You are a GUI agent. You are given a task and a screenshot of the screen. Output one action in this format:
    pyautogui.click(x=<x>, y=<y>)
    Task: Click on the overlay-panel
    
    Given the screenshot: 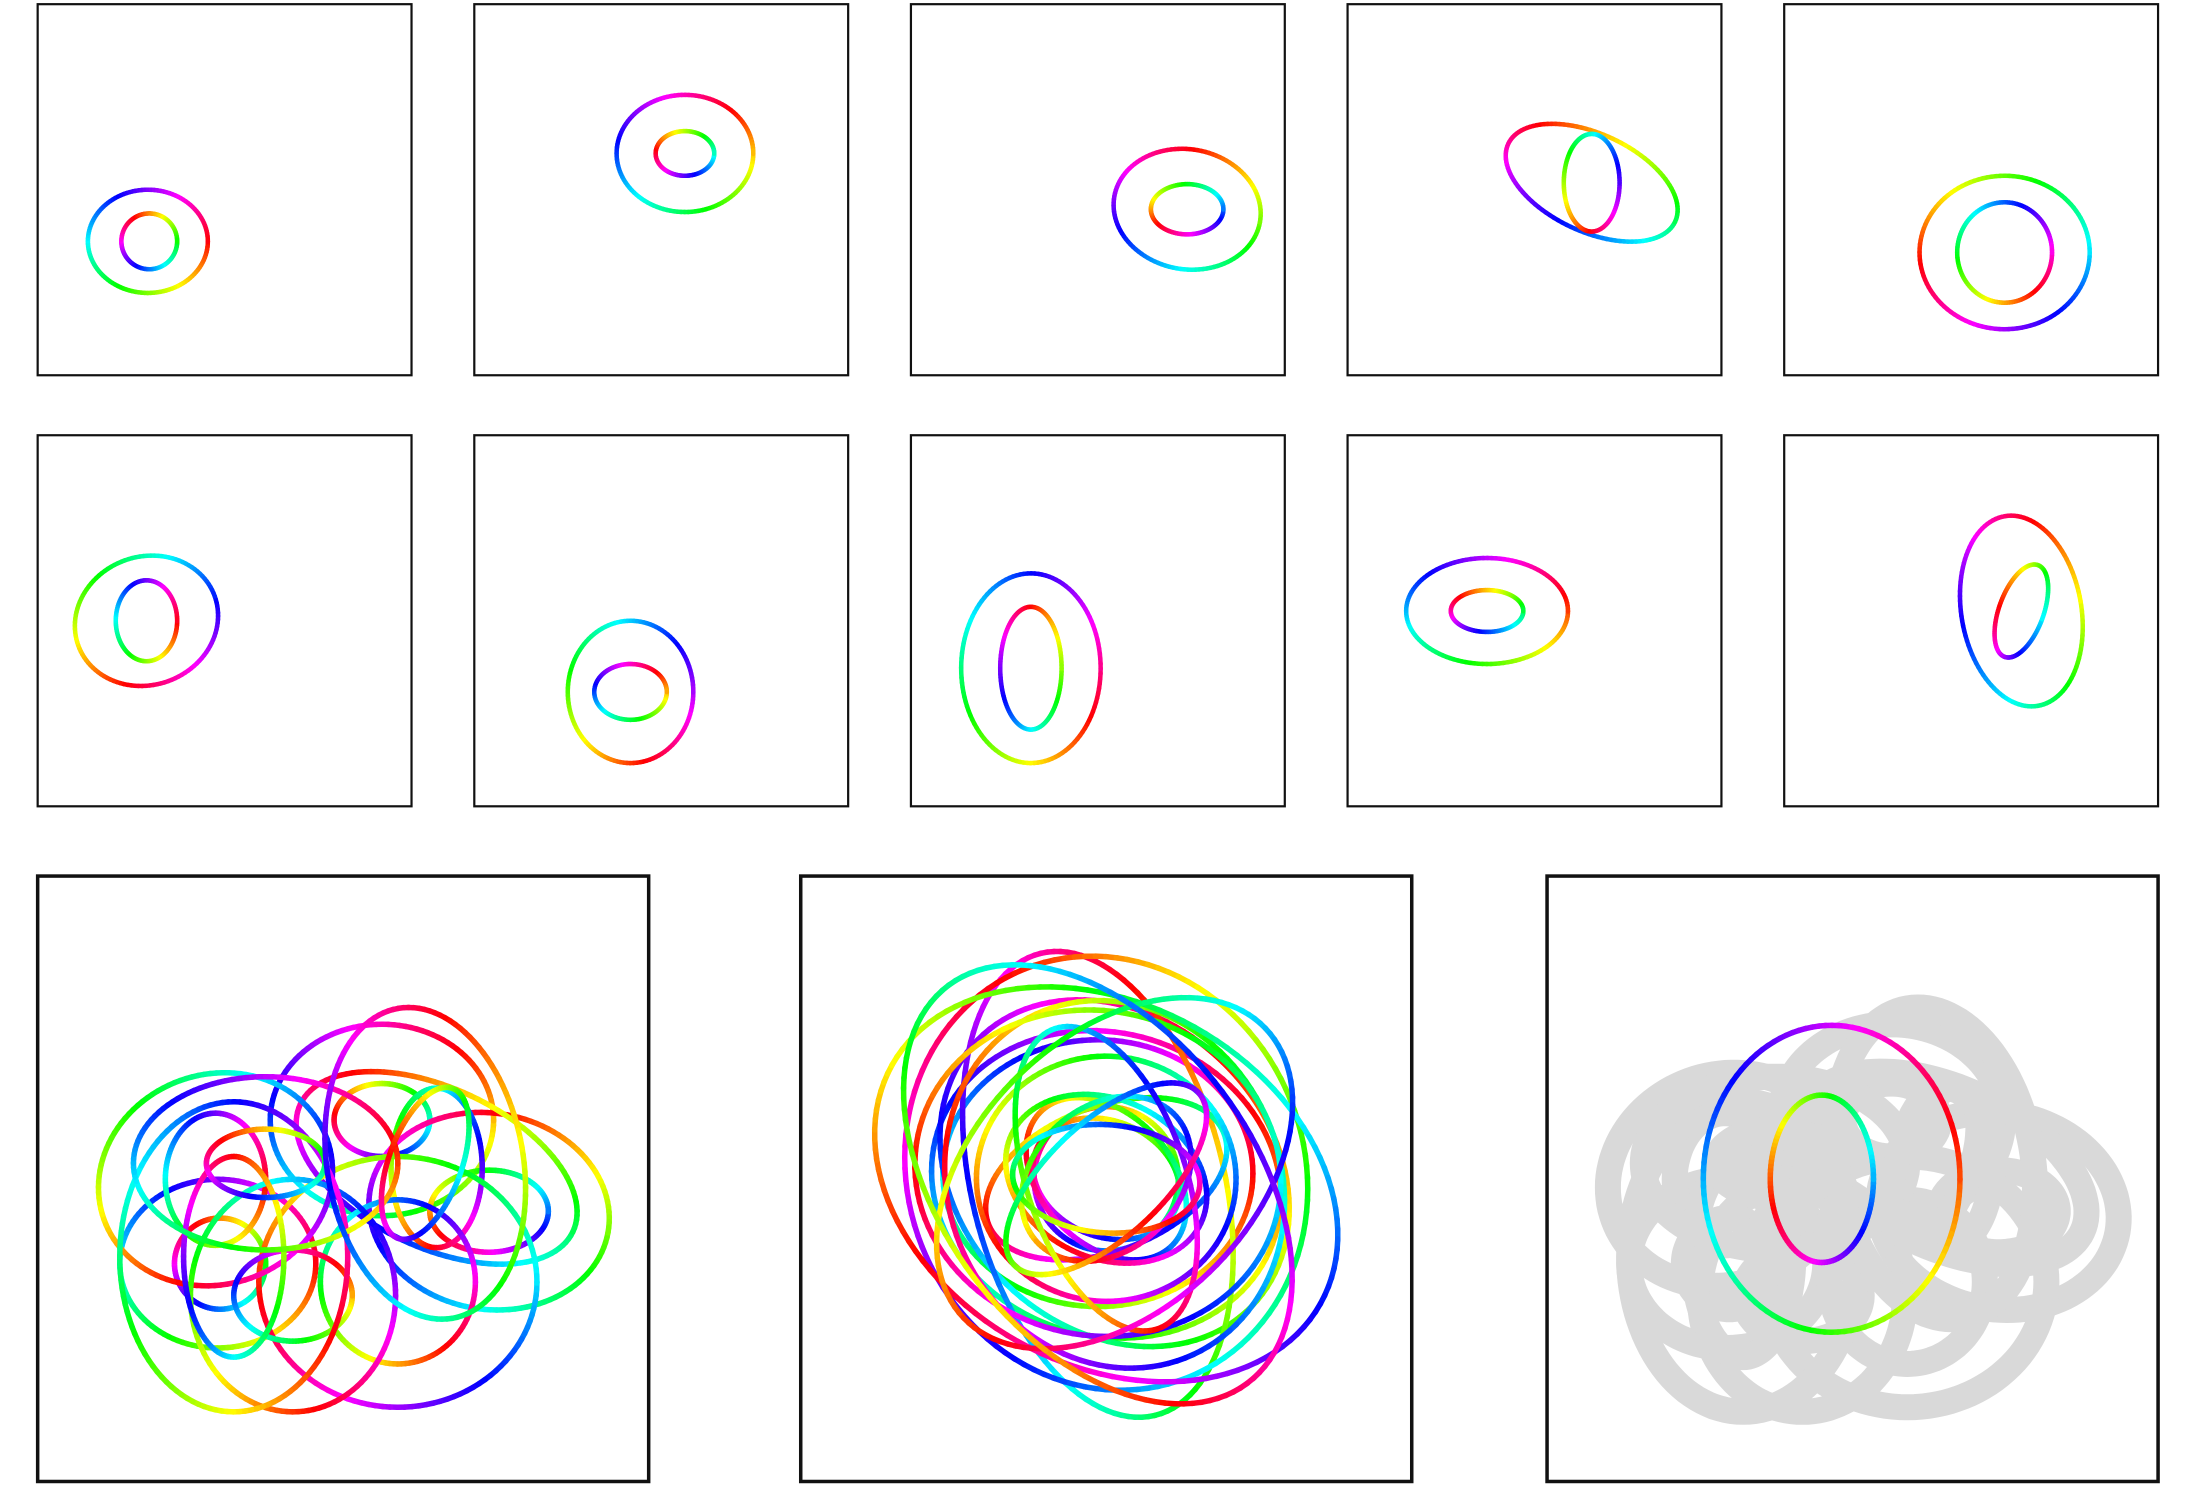 What is the action you would take?
    pyautogui.click(x=354, y=1209)
    